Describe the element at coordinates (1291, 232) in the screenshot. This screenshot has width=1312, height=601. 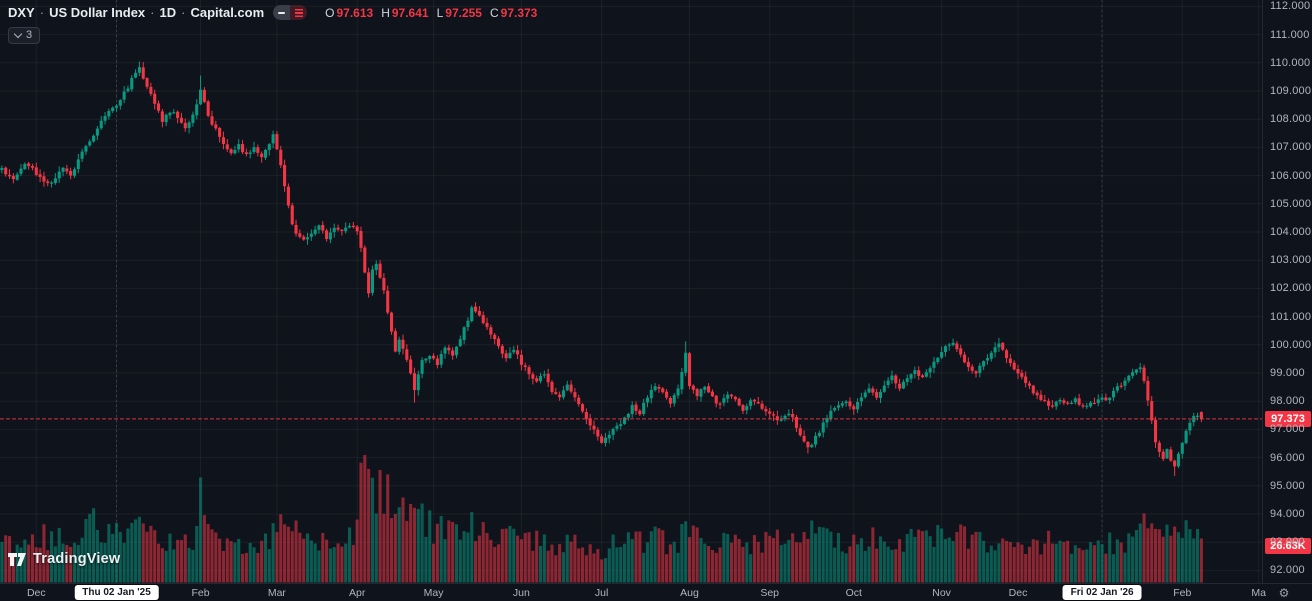
I see `price-axis-label: 104.000` at that location.